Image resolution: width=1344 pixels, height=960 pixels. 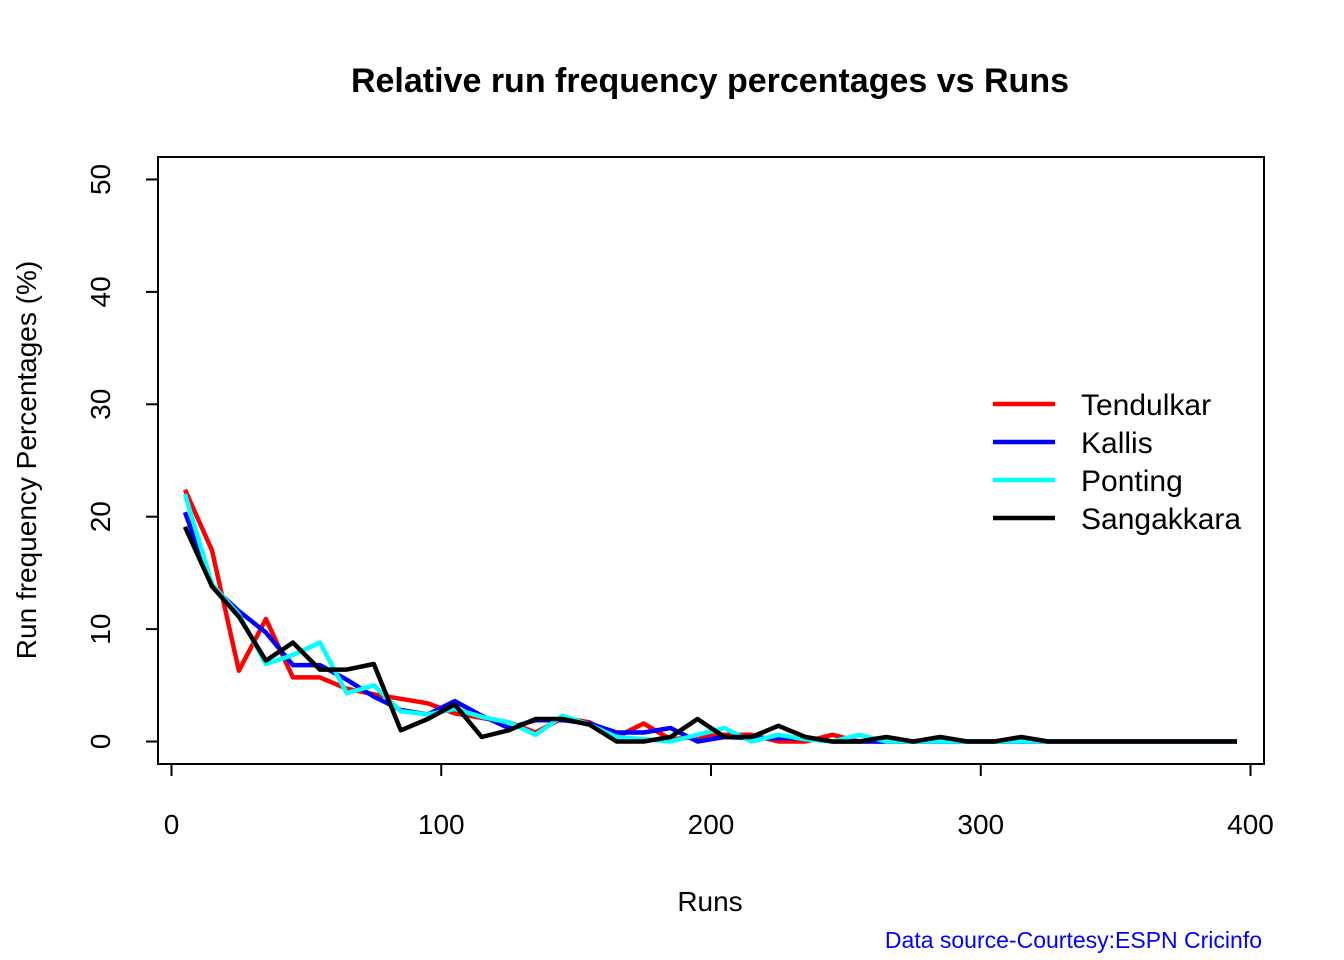 What do you see at coordinates (100, 404) in the screenshot?
I see `y-tick-label: 30` at bounding box center [100, 404].